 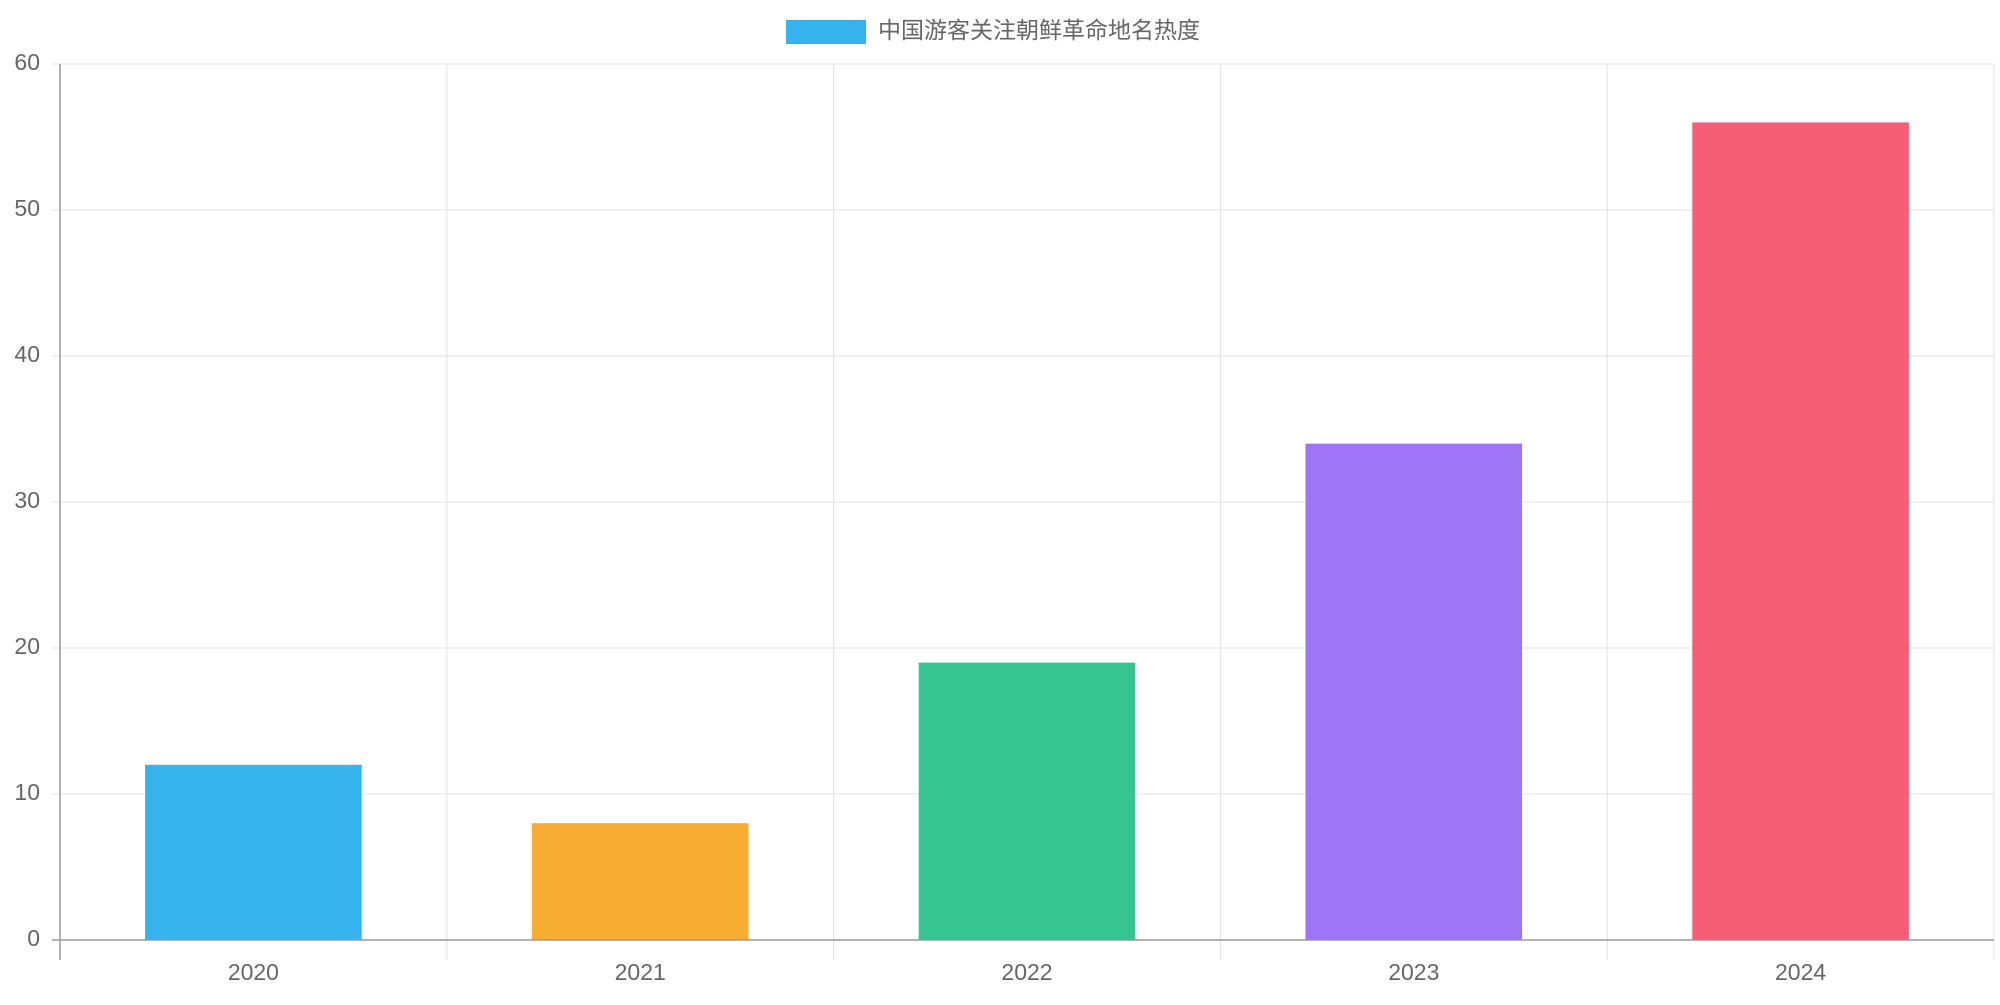 What do you see at coordinates (27, 792) in the screenshot?
I see `y-tick-label: 10` at bounding box center [27, 792].